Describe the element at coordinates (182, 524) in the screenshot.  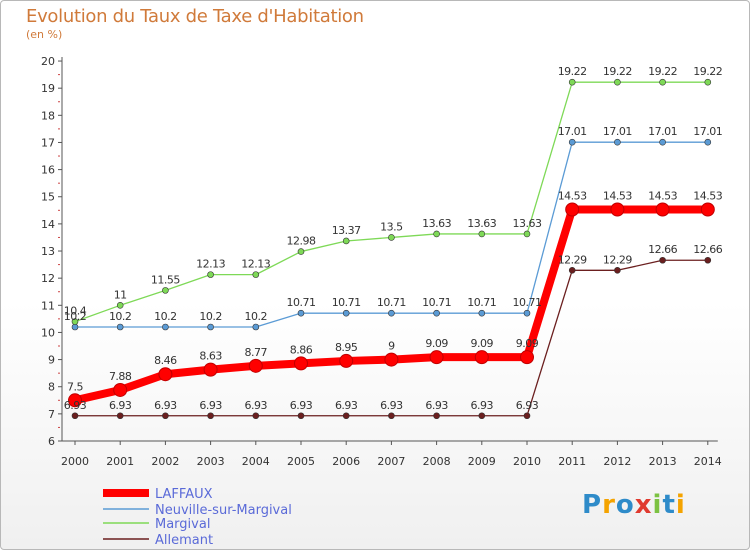
I see `legend-label: Margival` at that location.